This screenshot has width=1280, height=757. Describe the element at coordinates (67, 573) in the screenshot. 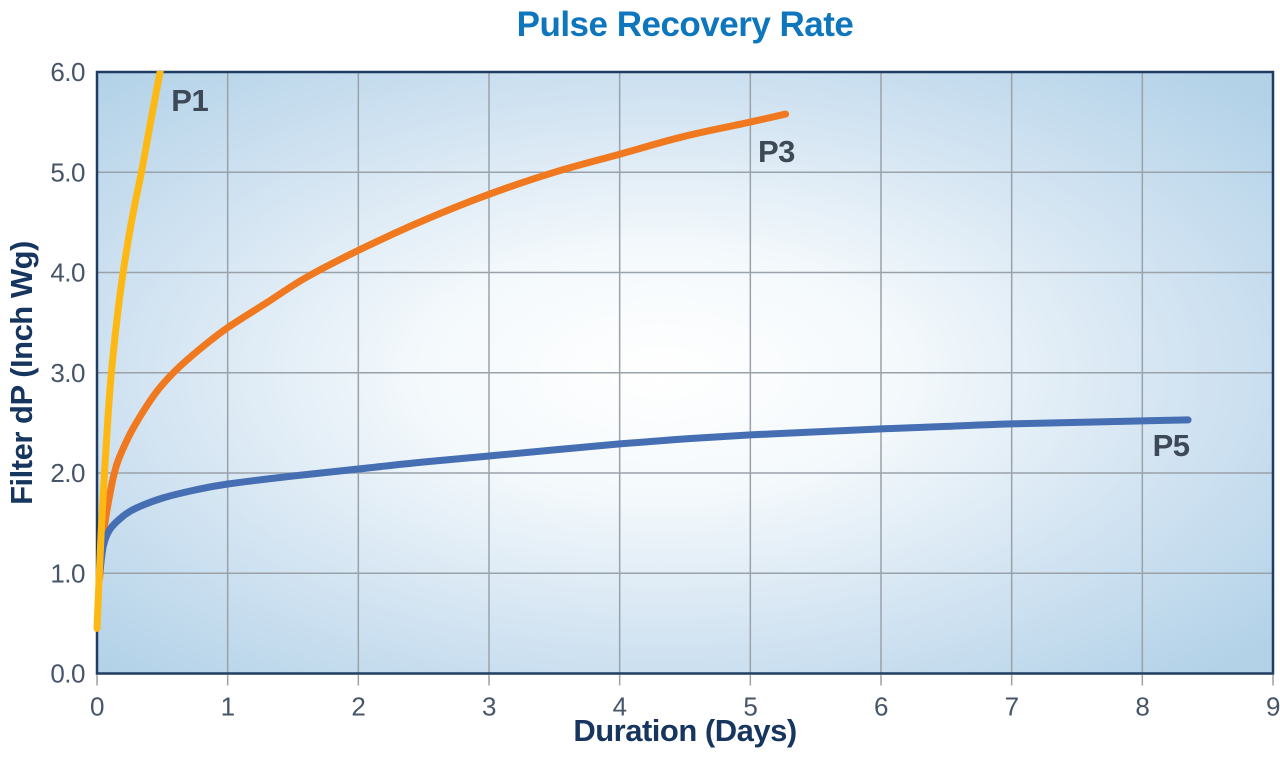

I see `y-tick-label: 1.0` at that location.